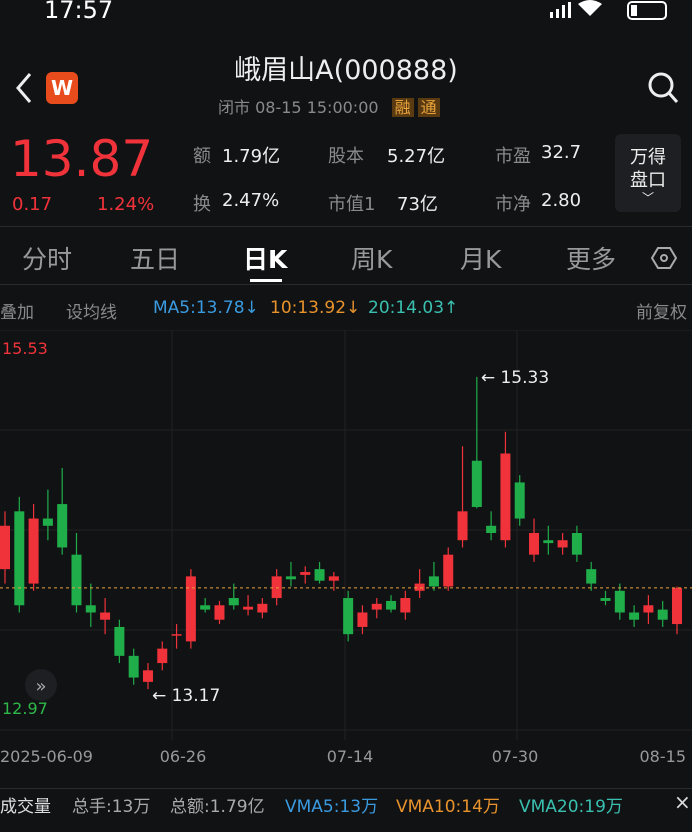 This screenshot has width=692, height=832. I want to click on tab: 日K, so click(265, 259).